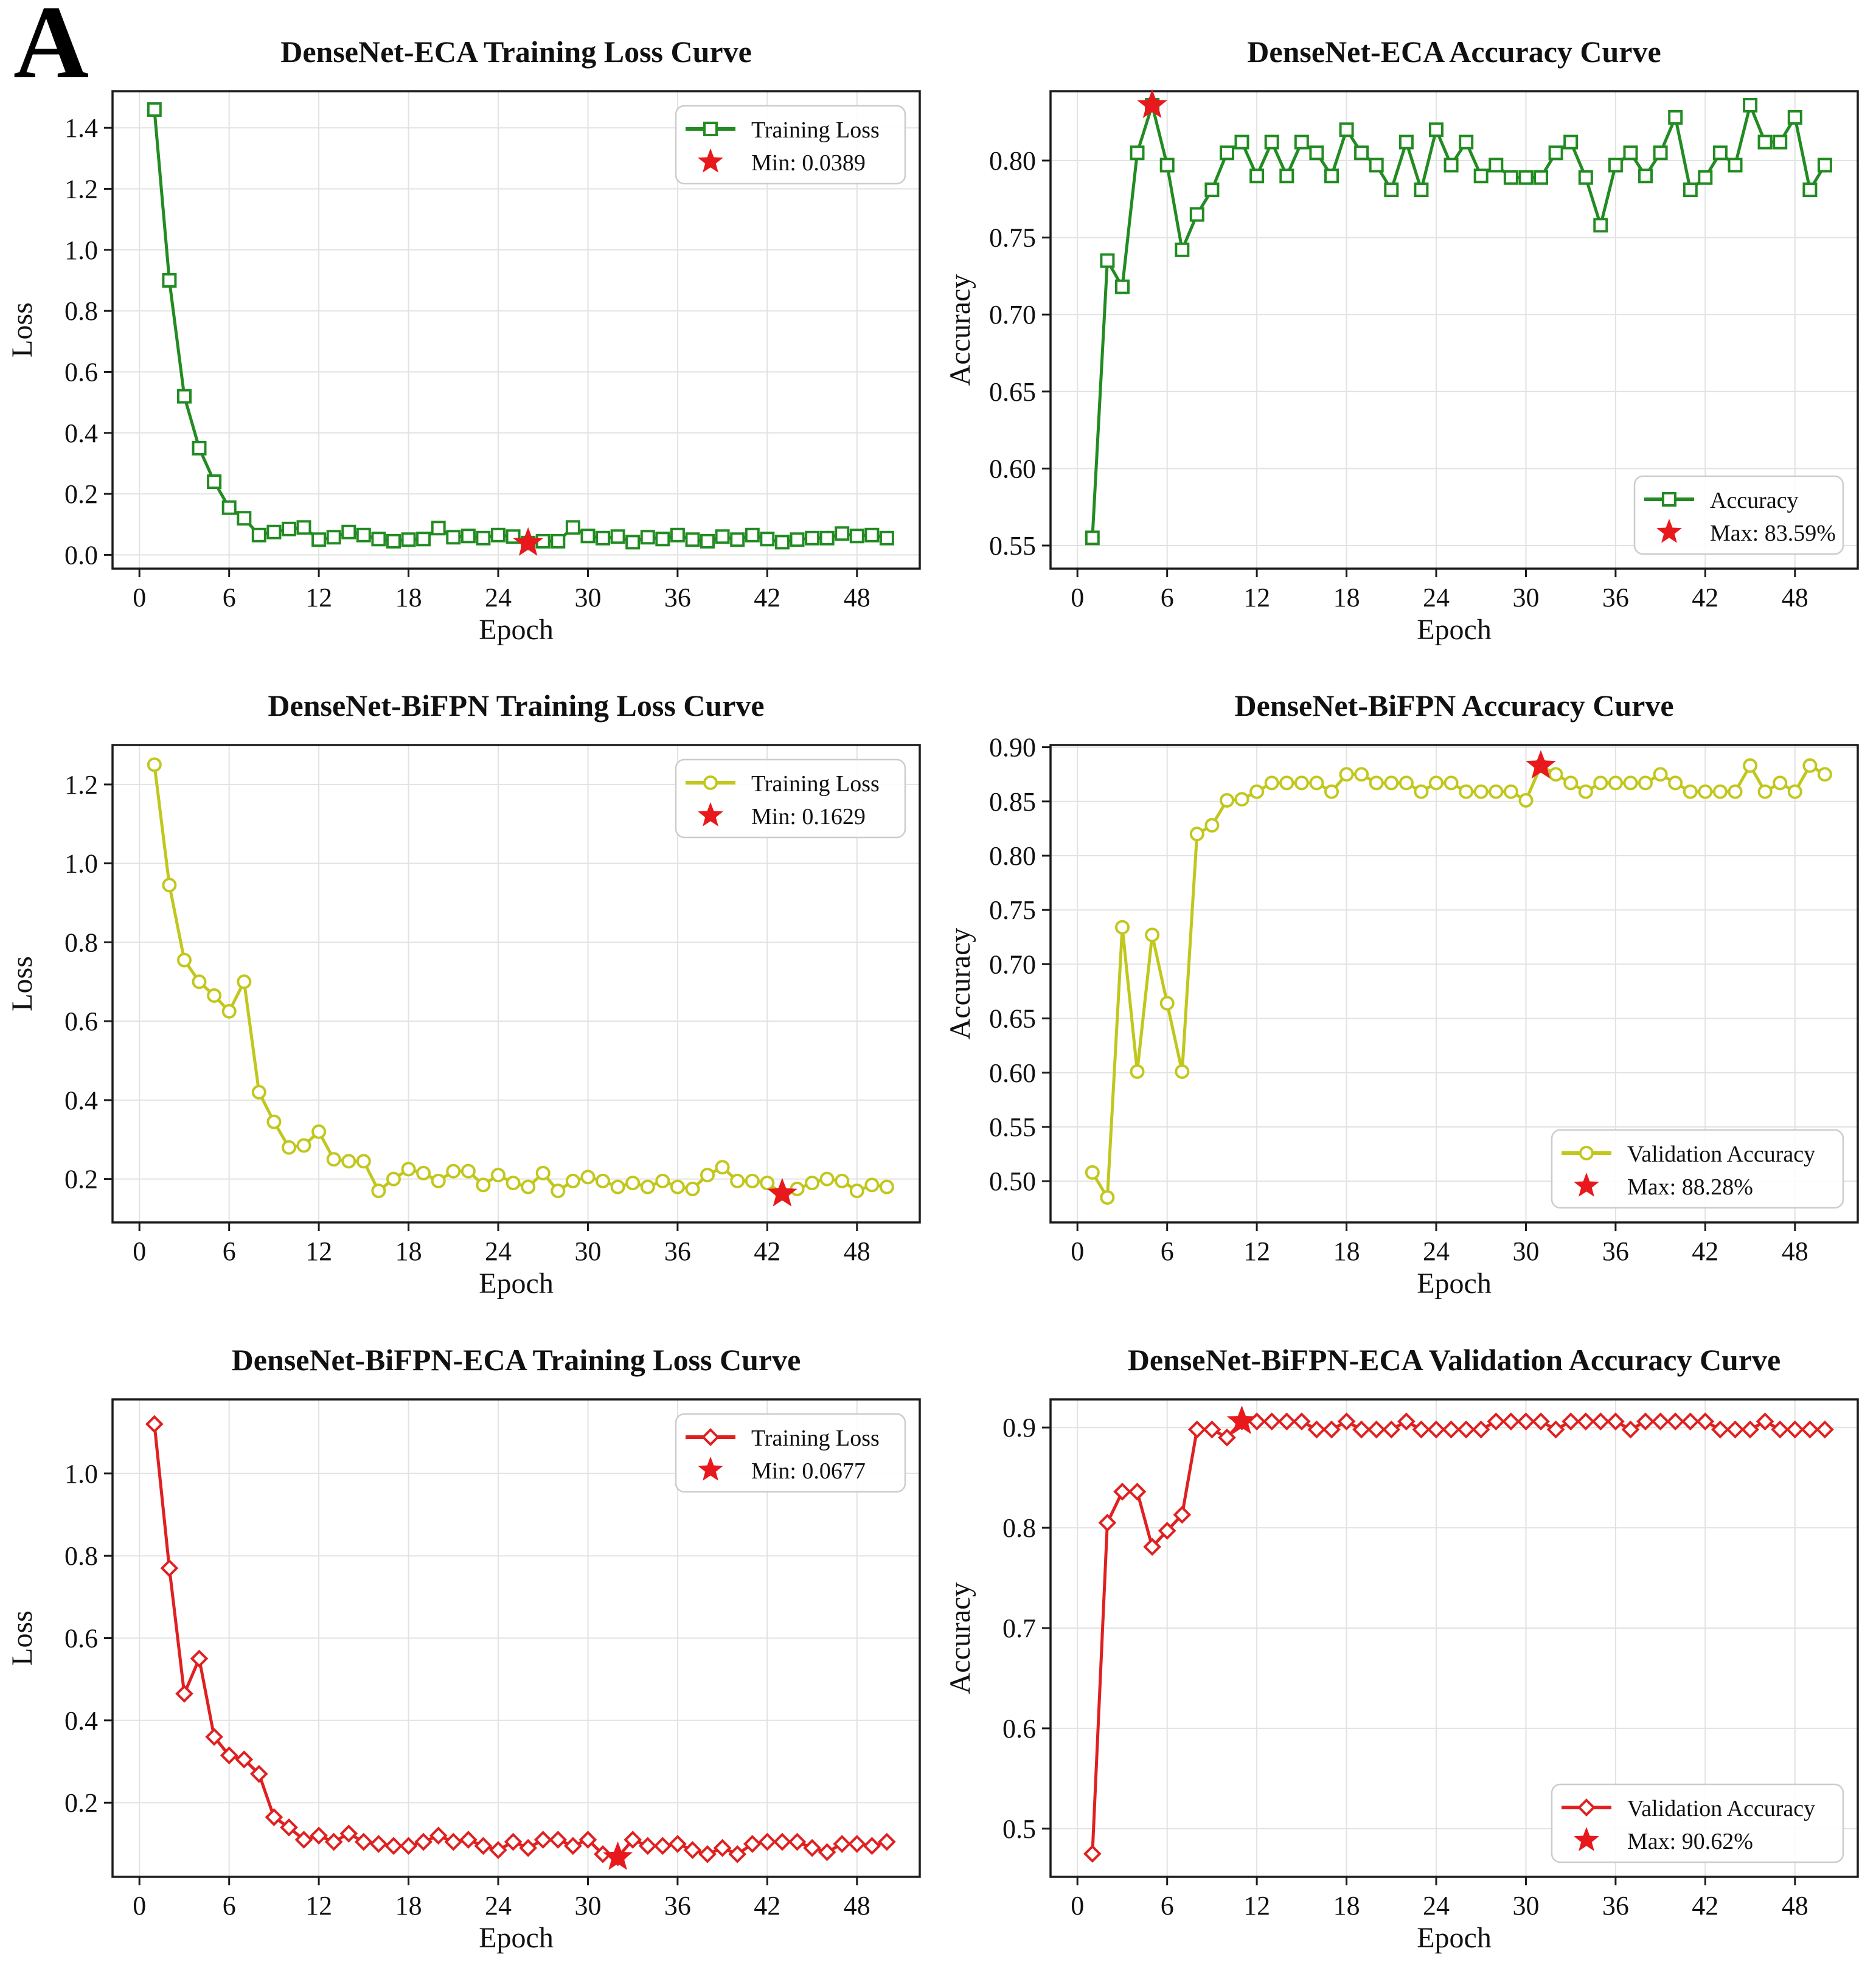 The image size is (1876, 1965). I want to click on y-tick-label: 0.2, so click(81, 494).